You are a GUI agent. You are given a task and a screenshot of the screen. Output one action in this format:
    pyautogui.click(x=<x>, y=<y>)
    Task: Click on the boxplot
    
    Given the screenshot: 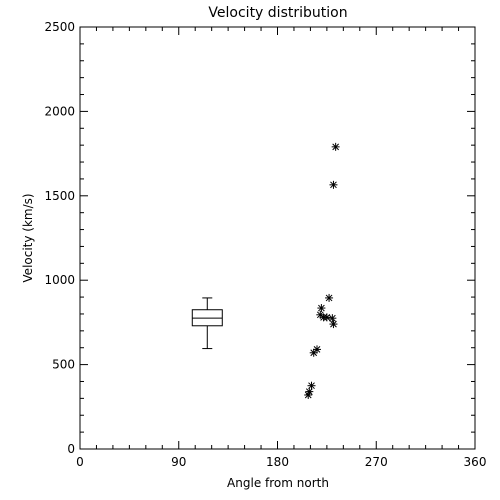 What is the action you would take?
    pyautogui.click(x=207, y=323)
    